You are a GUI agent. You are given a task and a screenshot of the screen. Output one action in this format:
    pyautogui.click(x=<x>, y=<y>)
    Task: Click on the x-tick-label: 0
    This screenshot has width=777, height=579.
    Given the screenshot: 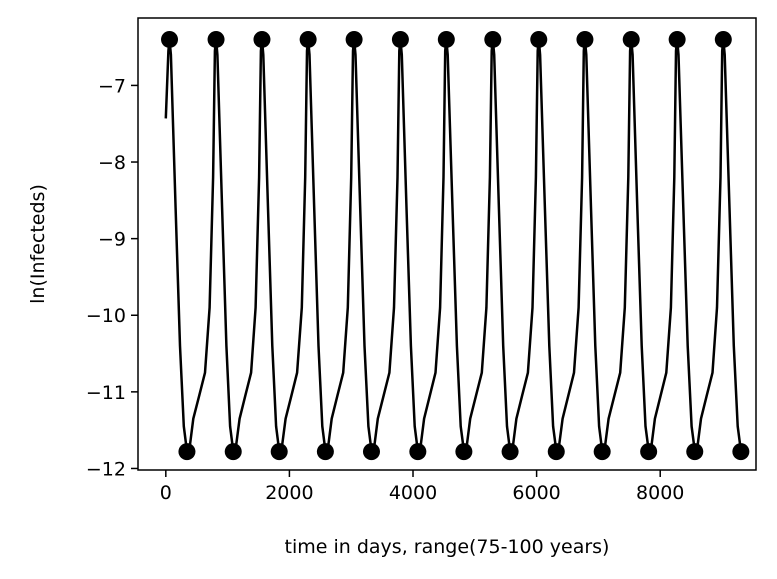 What is the action you would take?
    pyautogui.click(x=166, y=493)
    